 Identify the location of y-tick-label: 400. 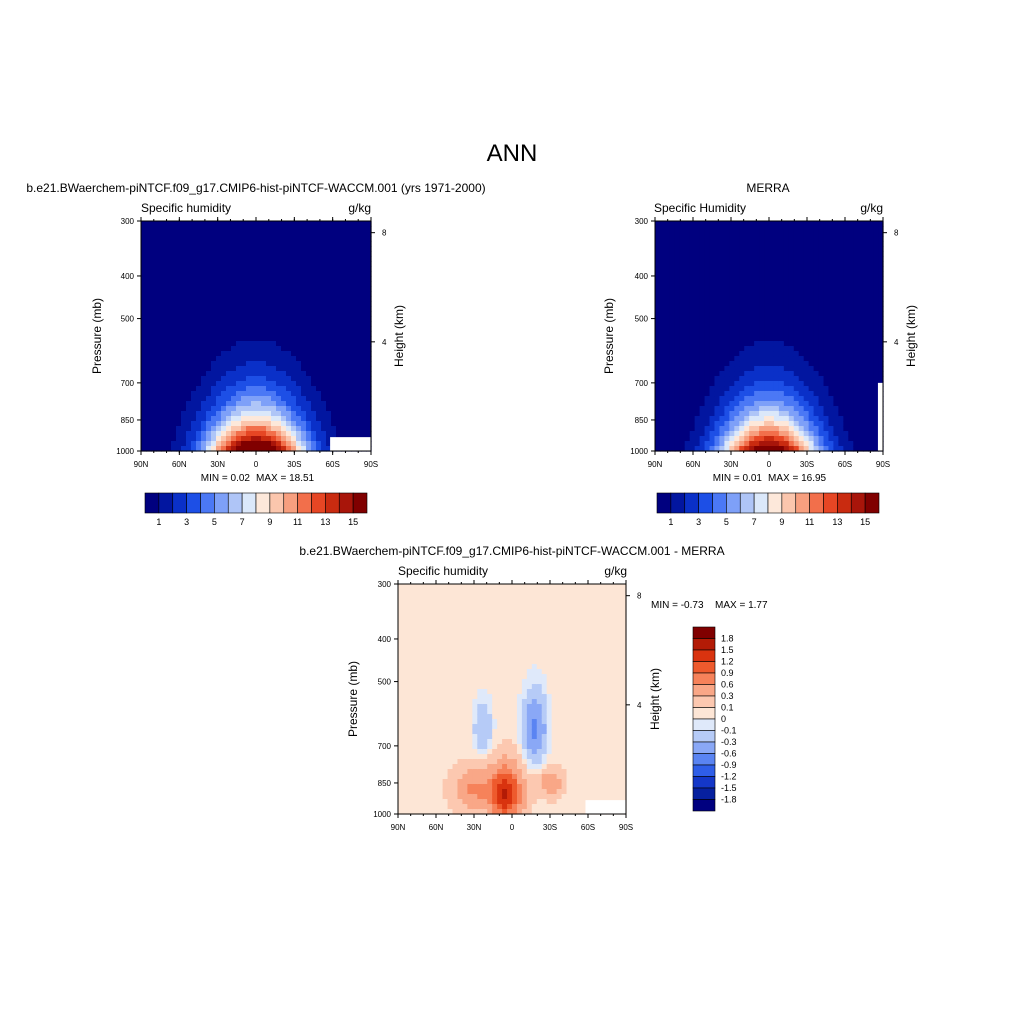
(642, 276).